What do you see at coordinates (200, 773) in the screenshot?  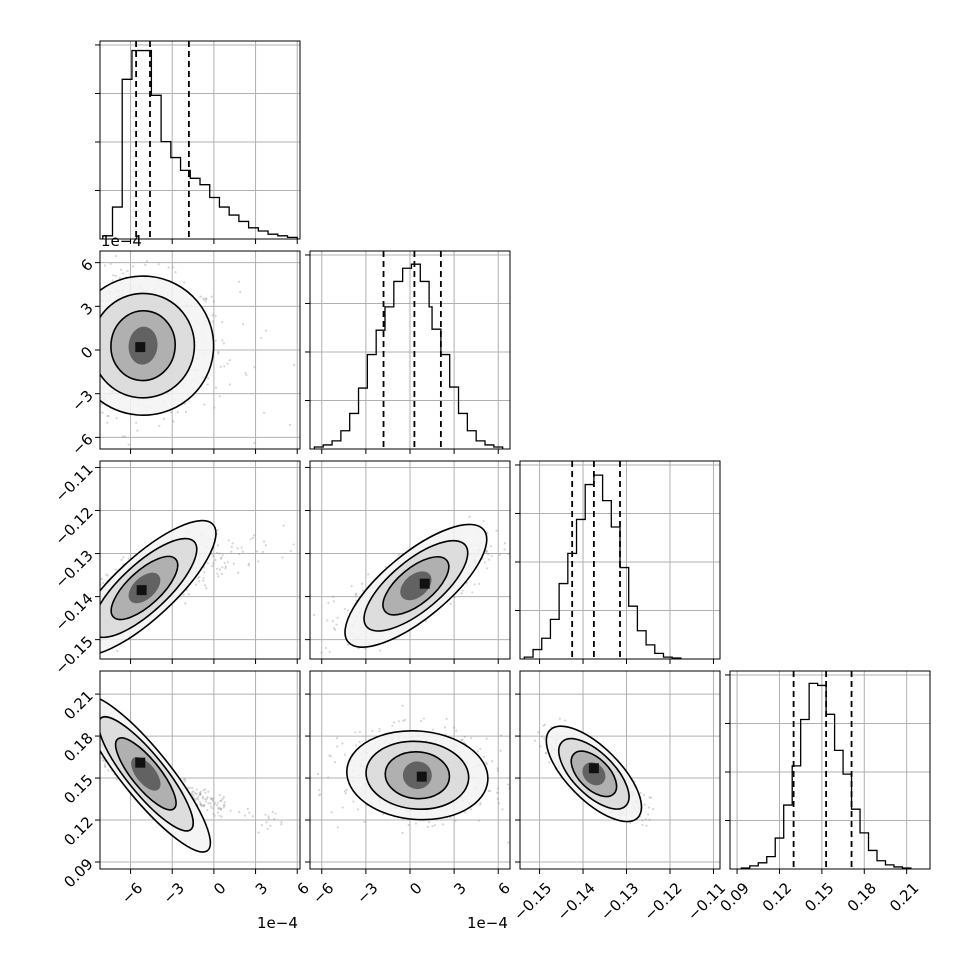 I see `panel-content` at bounding box center [200, 773].